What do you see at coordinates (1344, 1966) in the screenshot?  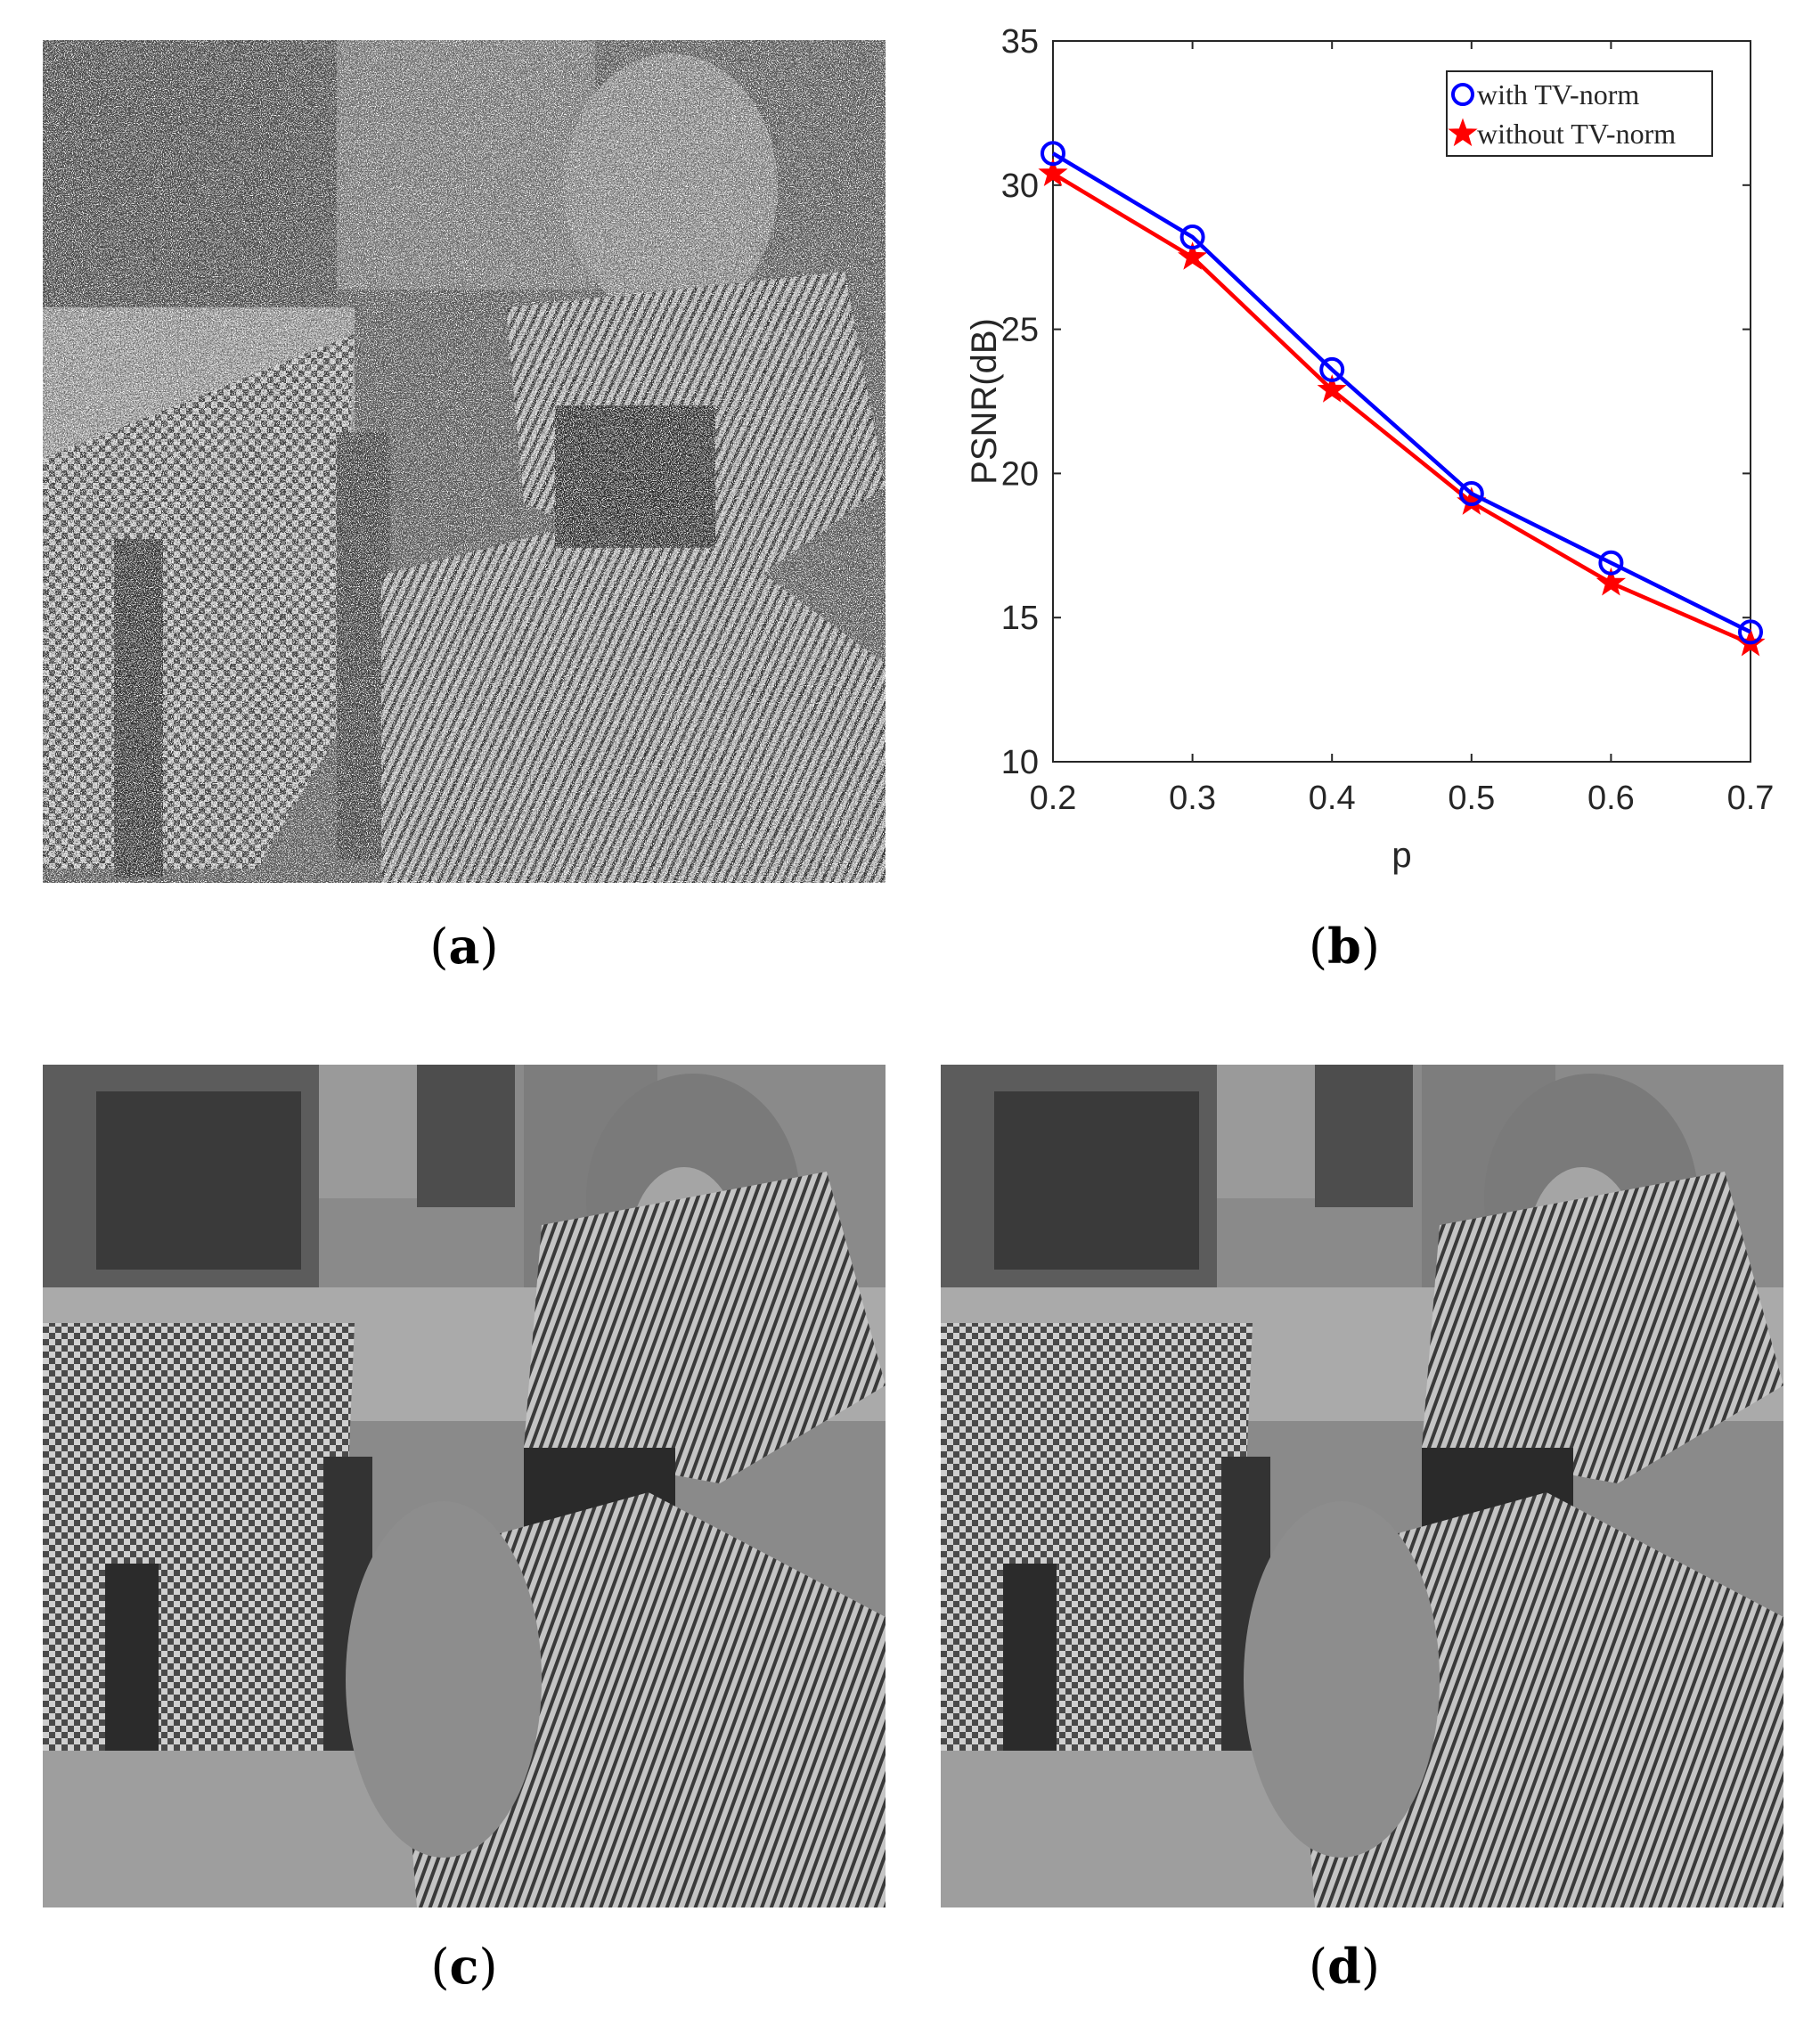 I see `caption-d: (d)` at bounding box center [1344, 1966].